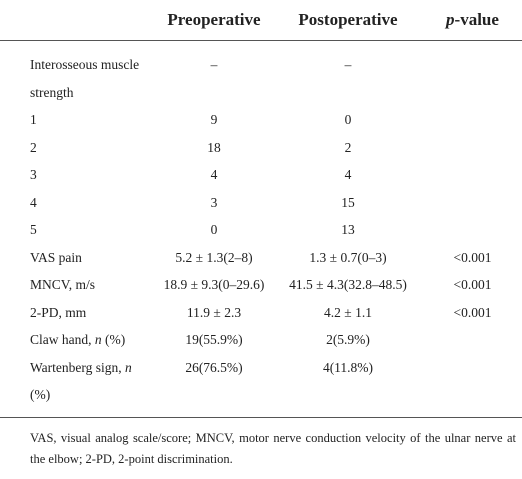  Describe the element at coordinates (348, 339) in the screenshot. I see `cell: 2(5.9%)` at that location.